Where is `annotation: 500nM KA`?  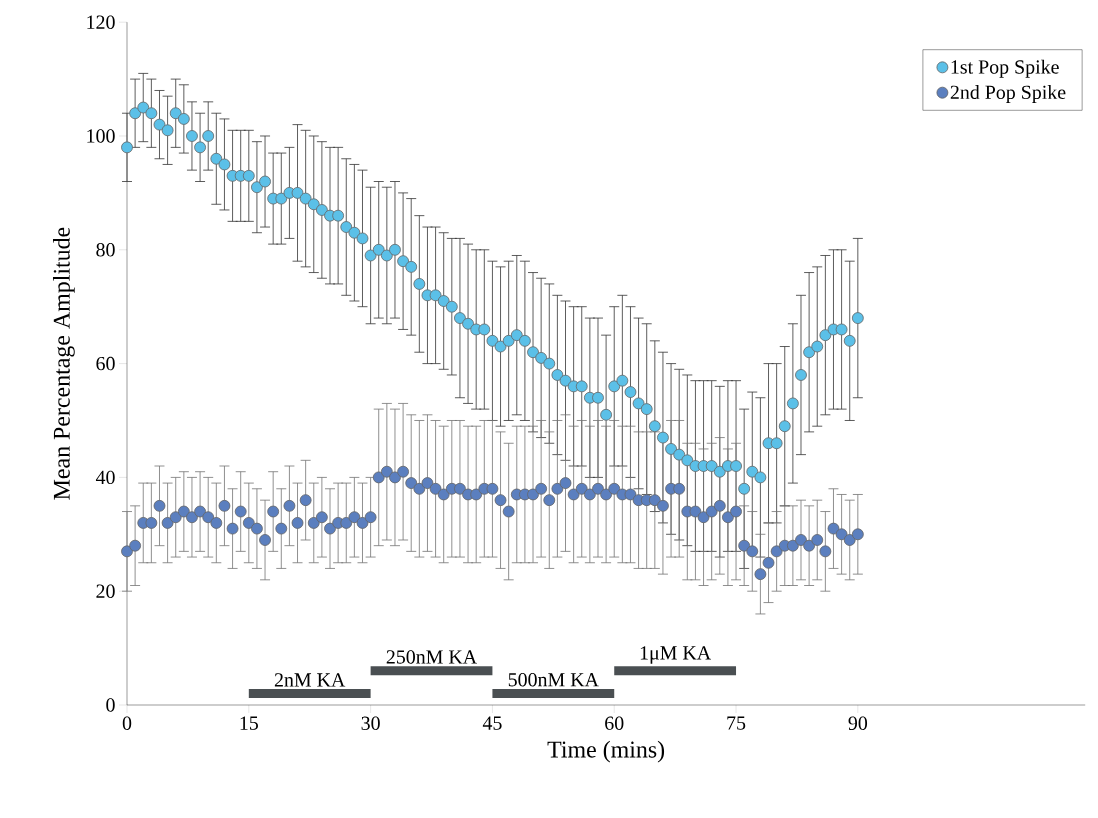
annotation: 500nM KA is located at coordinates (553, 679).